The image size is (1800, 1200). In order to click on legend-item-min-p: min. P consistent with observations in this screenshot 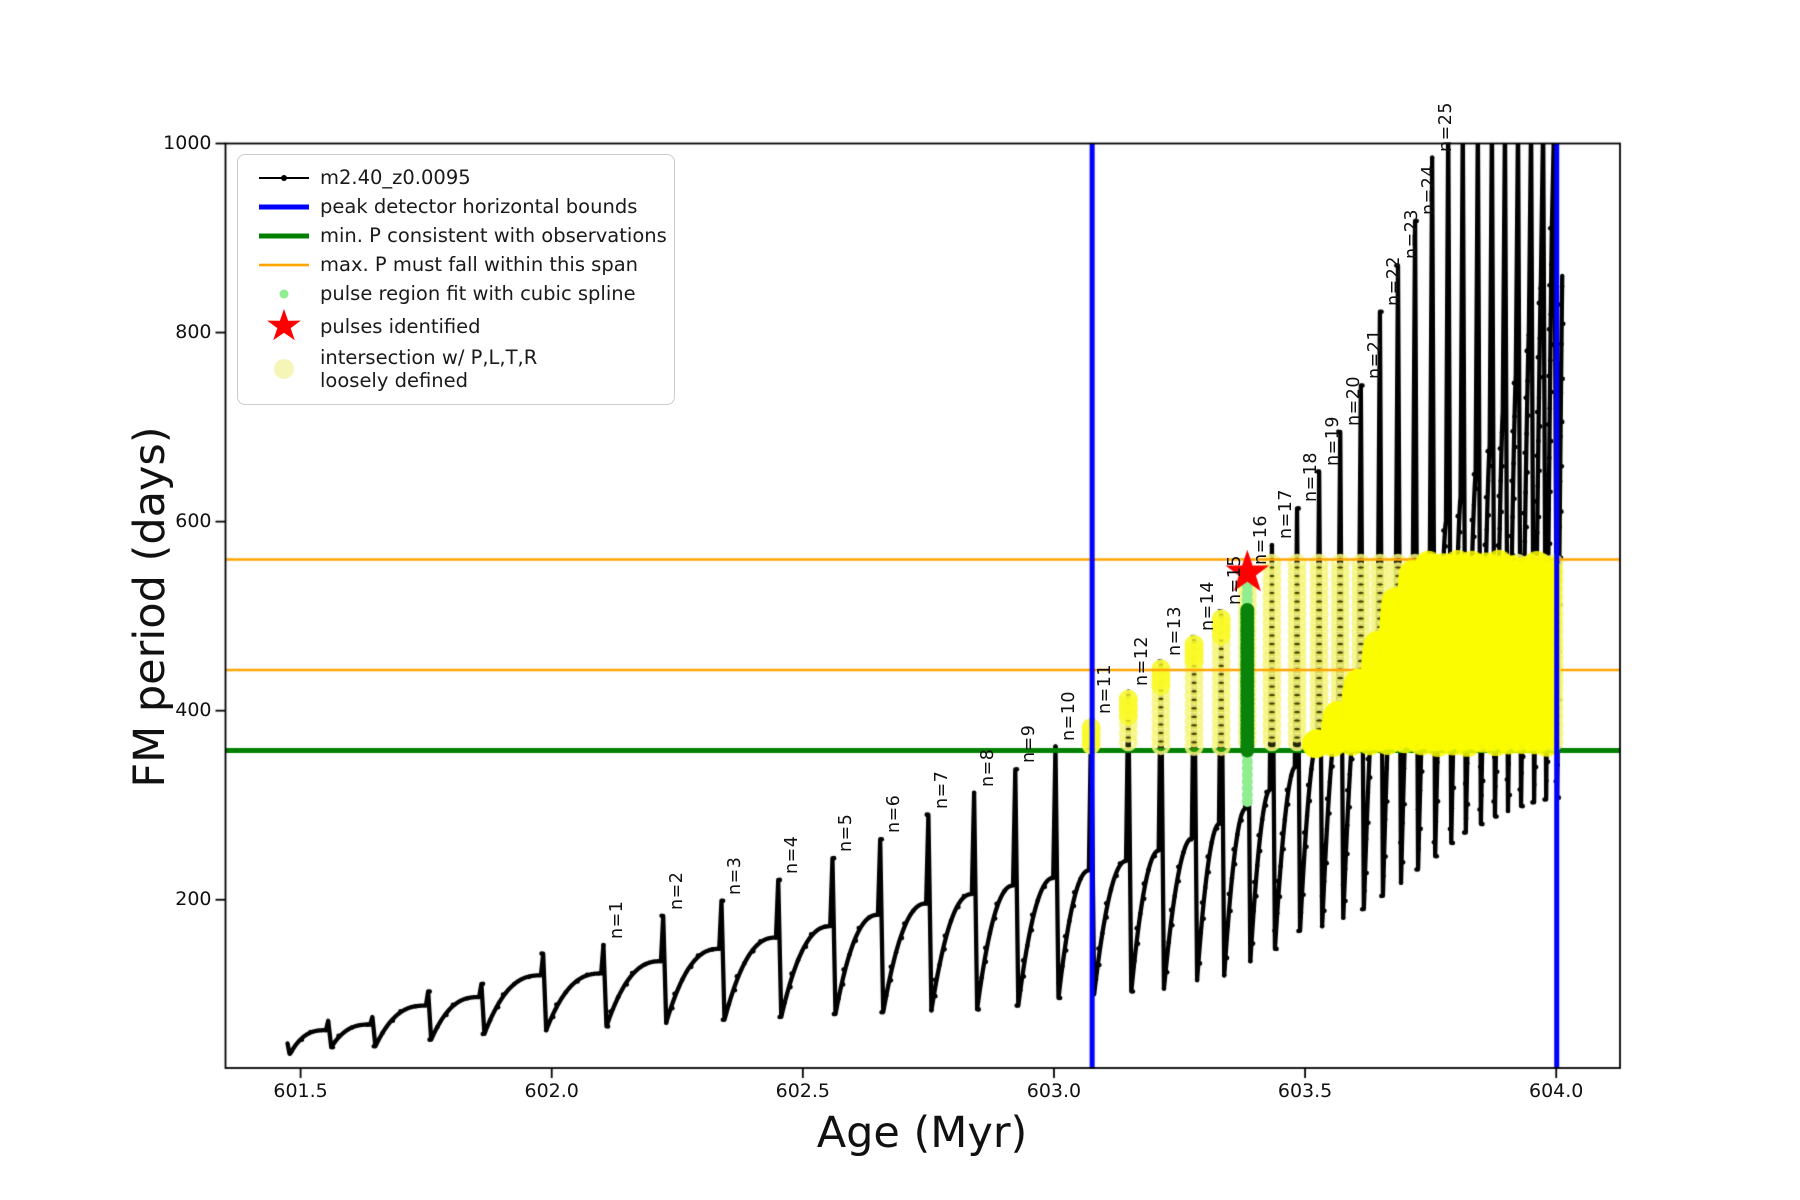, I will do `click(457, 235)`.